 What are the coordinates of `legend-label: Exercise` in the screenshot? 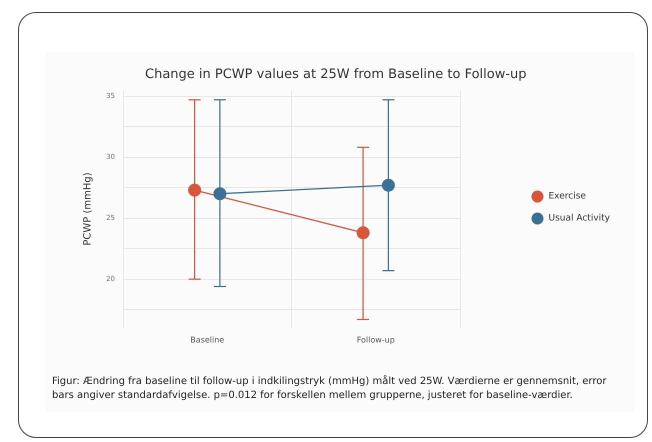 It's located at (567, 197).